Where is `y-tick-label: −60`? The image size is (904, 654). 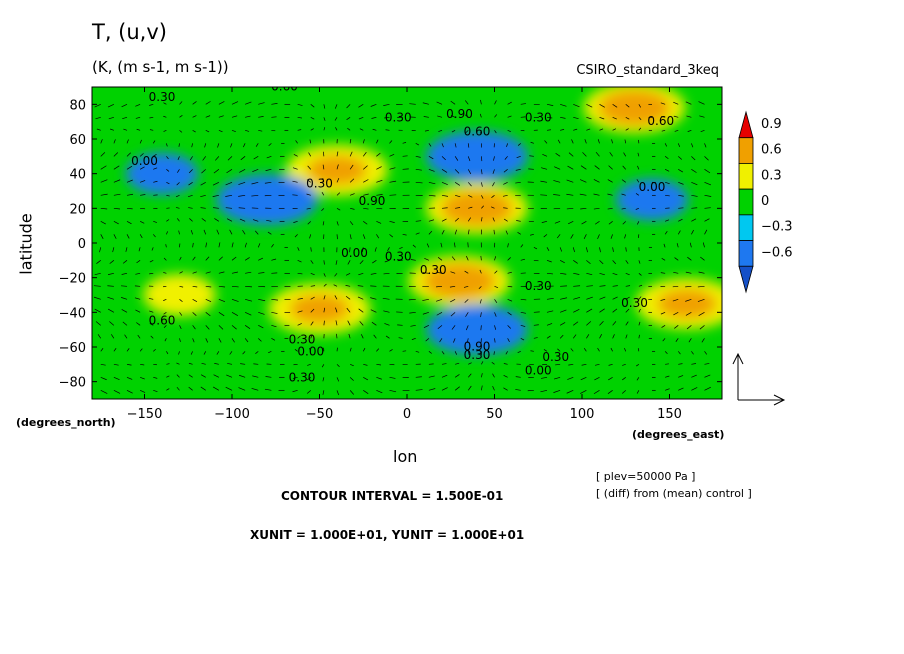 y-tick-label: −60 is located at coordinates (72, 348).